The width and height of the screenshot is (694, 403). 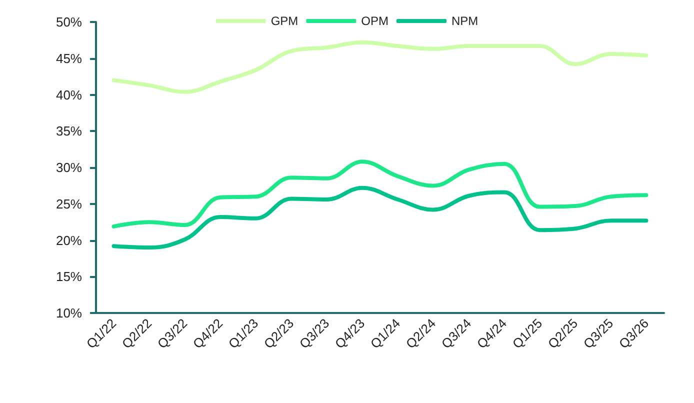 What do you see at coordinates (284, 21) in the screenshot?
I see `legend-label: GPM` at bounding box center [284, 21].